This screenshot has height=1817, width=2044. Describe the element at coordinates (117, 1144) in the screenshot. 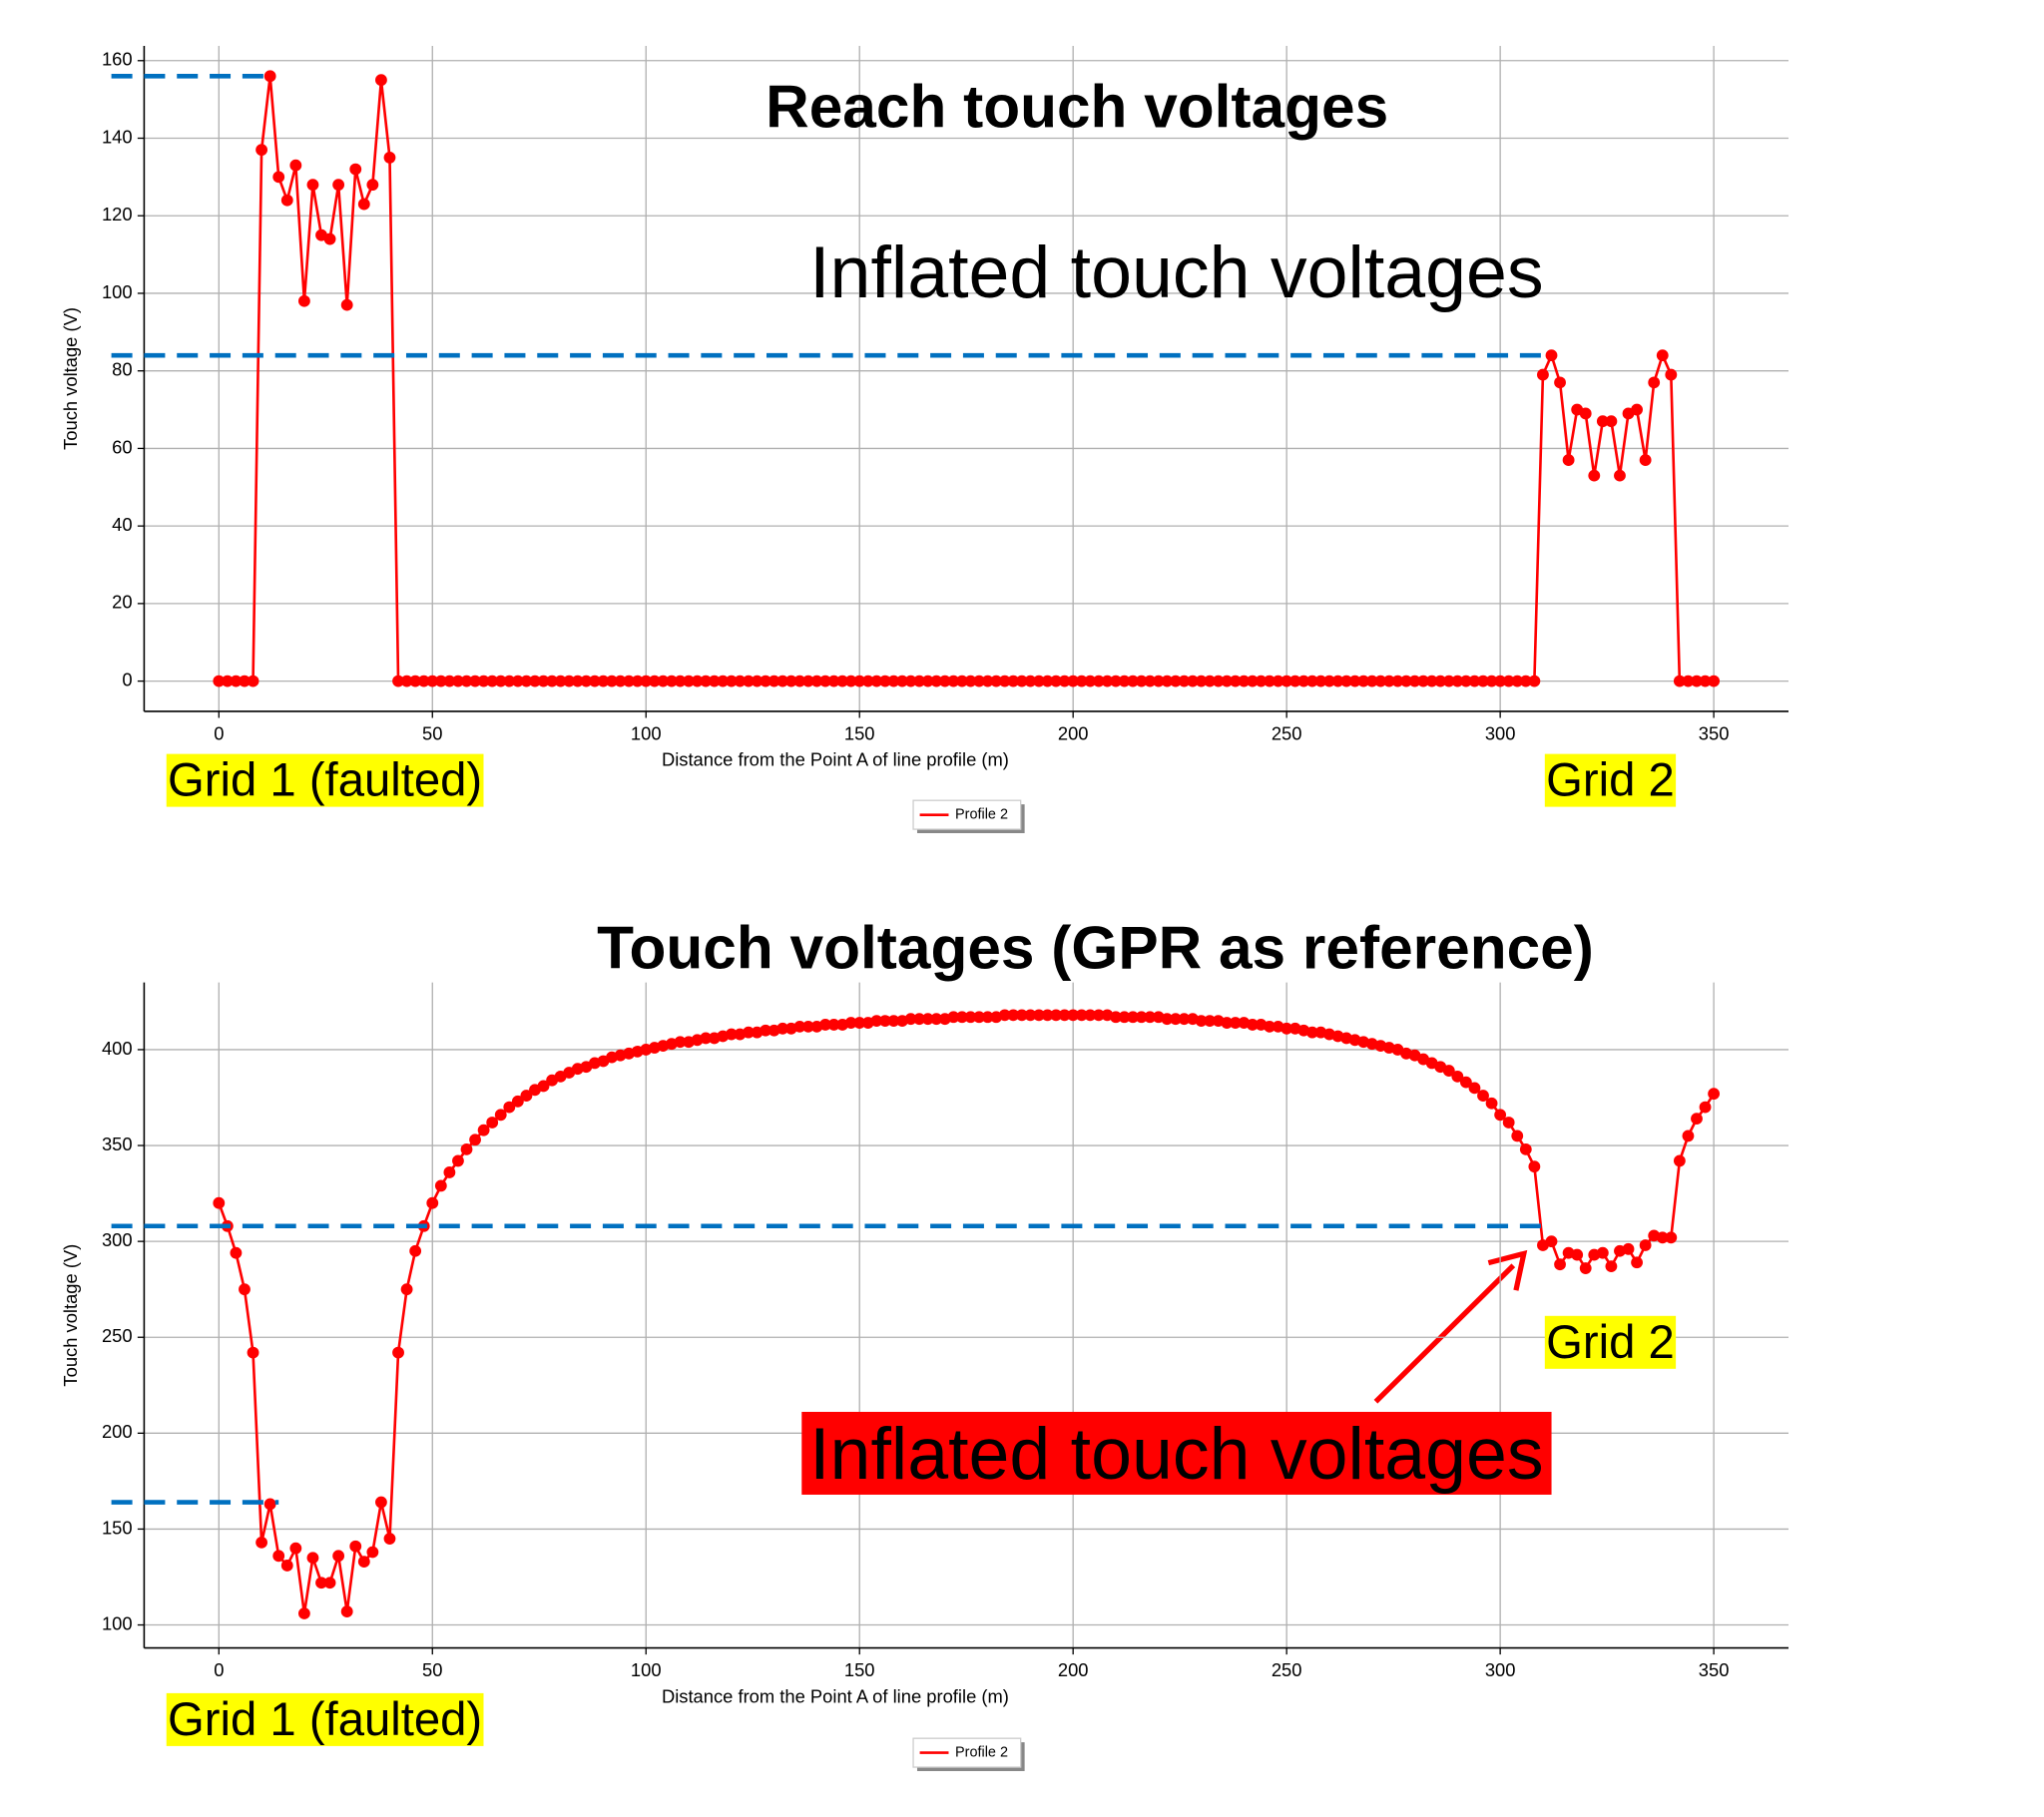

I see `y-tick-label: 350` at that location.